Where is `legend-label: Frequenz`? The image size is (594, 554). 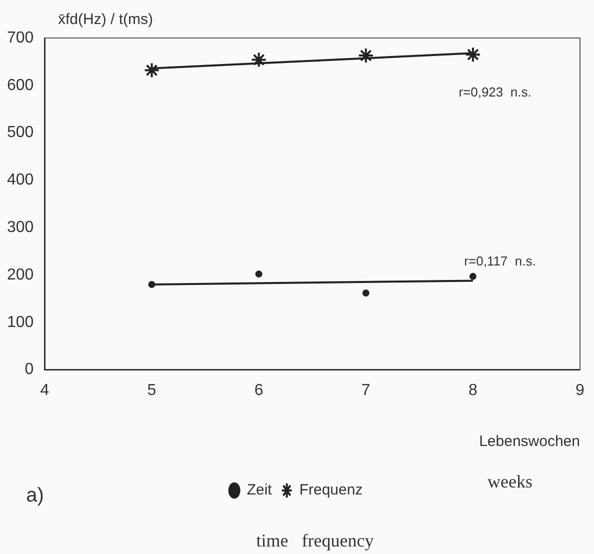
legend-label: Frequenz is located at coordinates (331, 490).